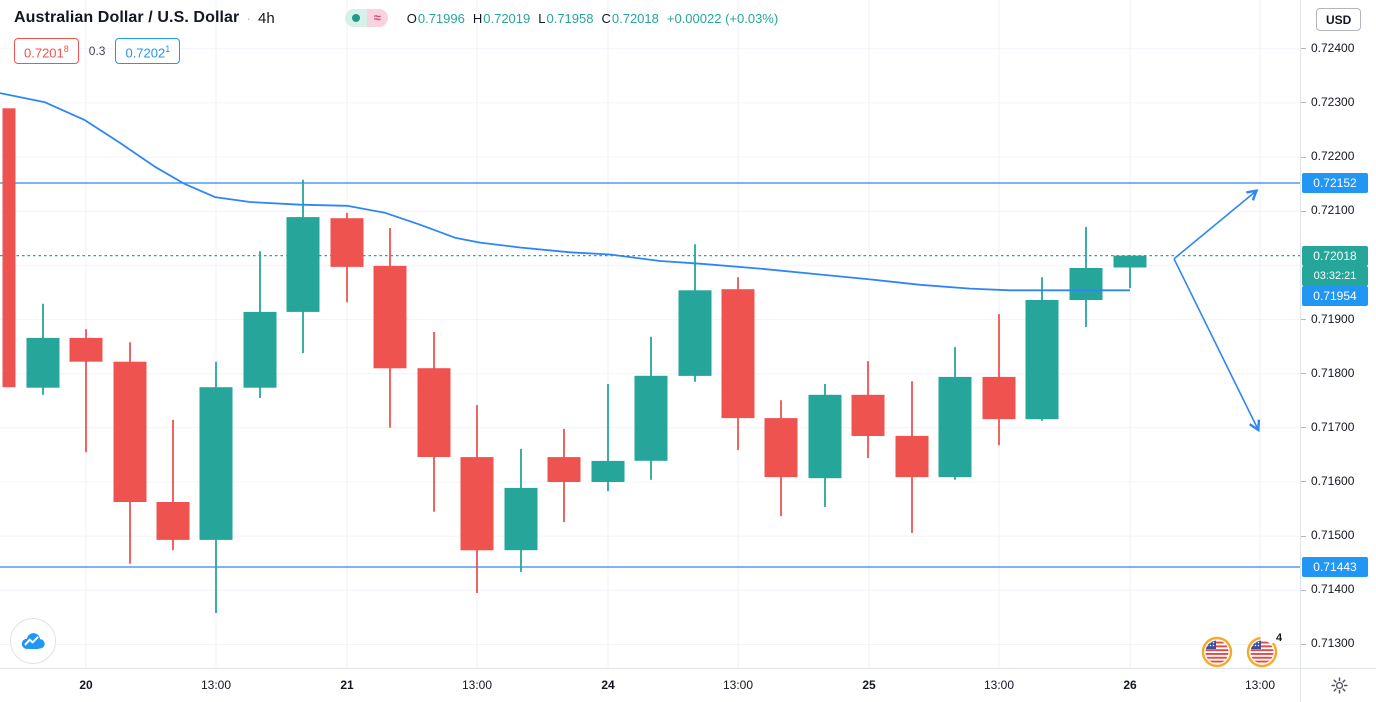  What do you see at coordinates (1130, 685) in the screenshot?
I see `time-tick-label: 26` at bounding box center [1130, 685].